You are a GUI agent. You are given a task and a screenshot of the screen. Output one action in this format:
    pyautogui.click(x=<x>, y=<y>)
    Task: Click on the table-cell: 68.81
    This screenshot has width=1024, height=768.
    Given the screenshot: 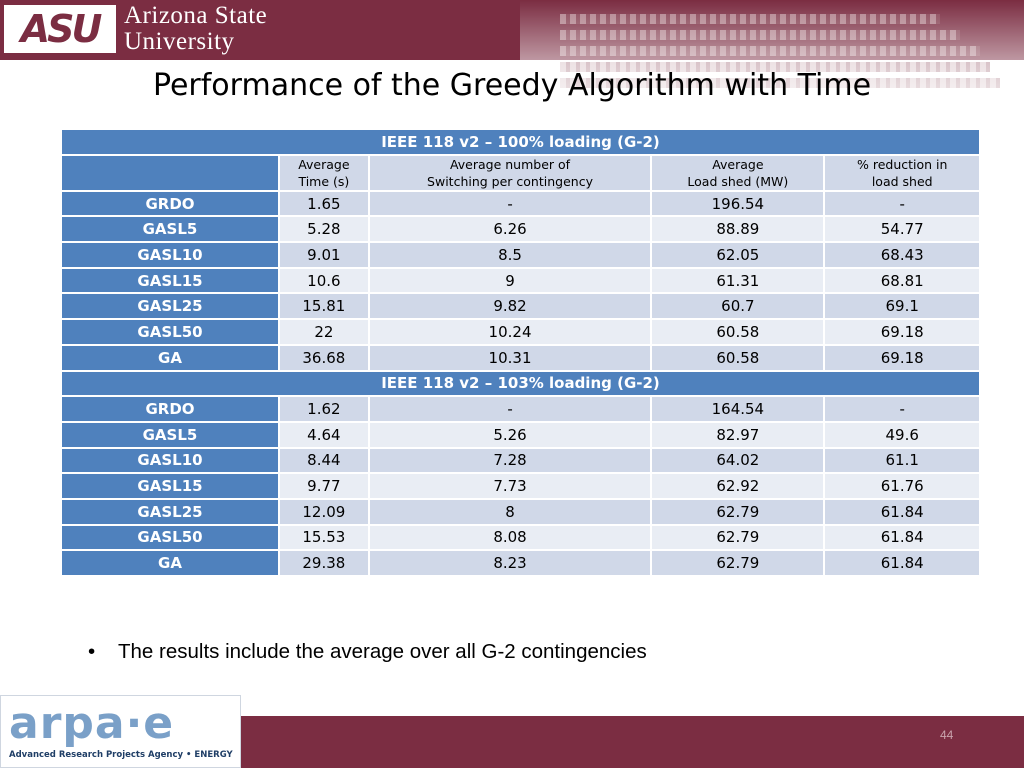 What is the action you would take?
    pyautogui.click(x=902, y=280)
    